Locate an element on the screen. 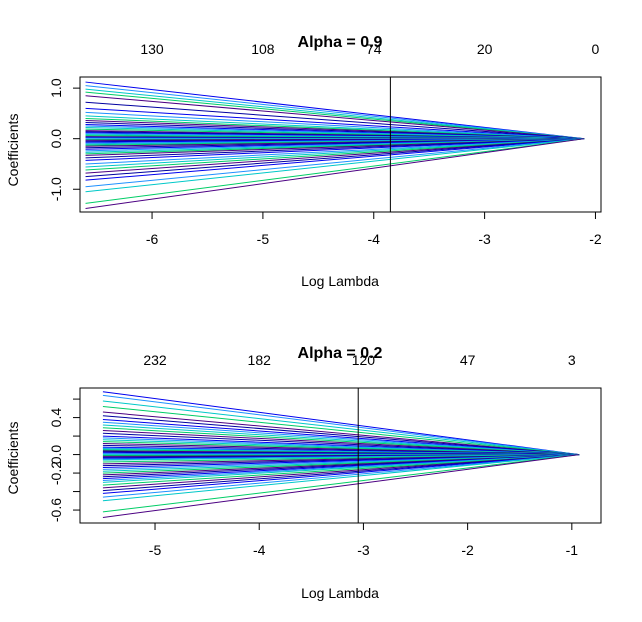 The width and height of the screenshot is (642, 622). top-axis-label: 0 is located at coordinates (596, 49).